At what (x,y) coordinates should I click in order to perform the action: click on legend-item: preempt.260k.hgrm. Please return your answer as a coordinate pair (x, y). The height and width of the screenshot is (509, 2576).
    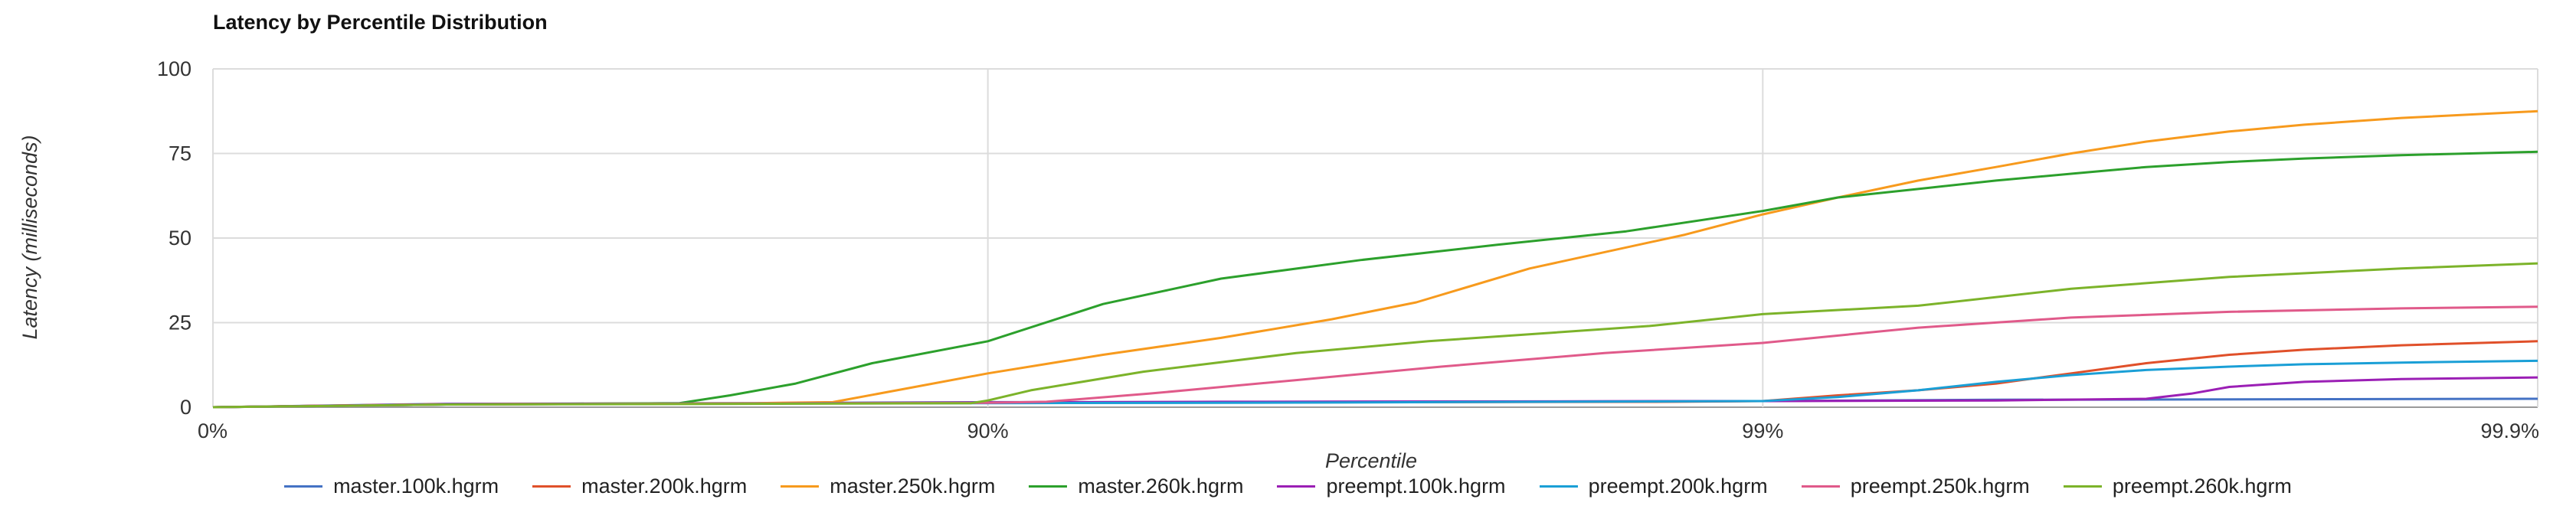
    Looking at the image, I should click on (2177, 486).